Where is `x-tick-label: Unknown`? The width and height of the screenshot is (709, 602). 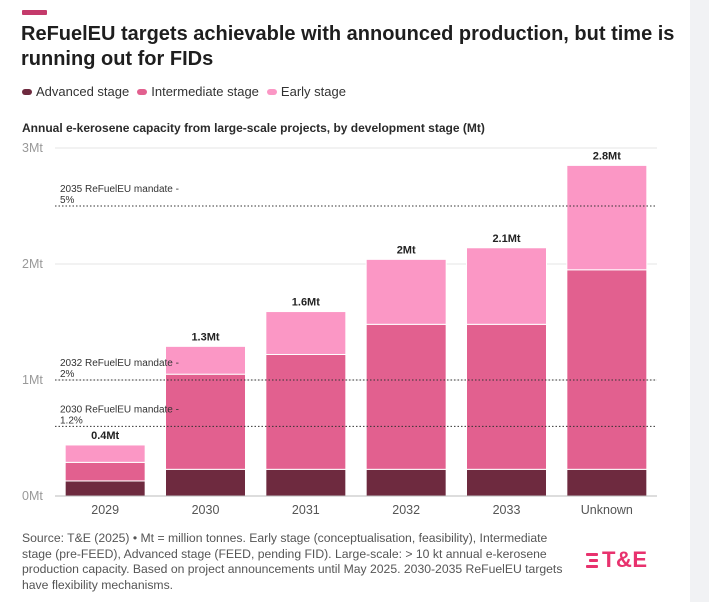 x-tick-label: Unknown is located at coordinates (607, 510).